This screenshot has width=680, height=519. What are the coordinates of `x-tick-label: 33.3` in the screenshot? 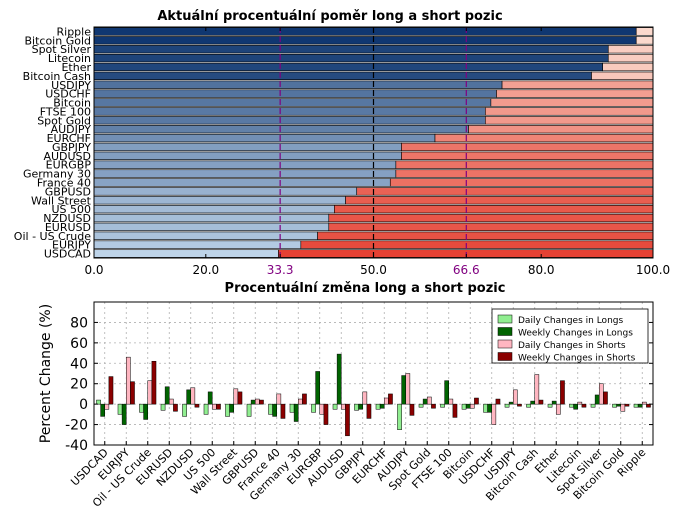 It's located at (280, 270).